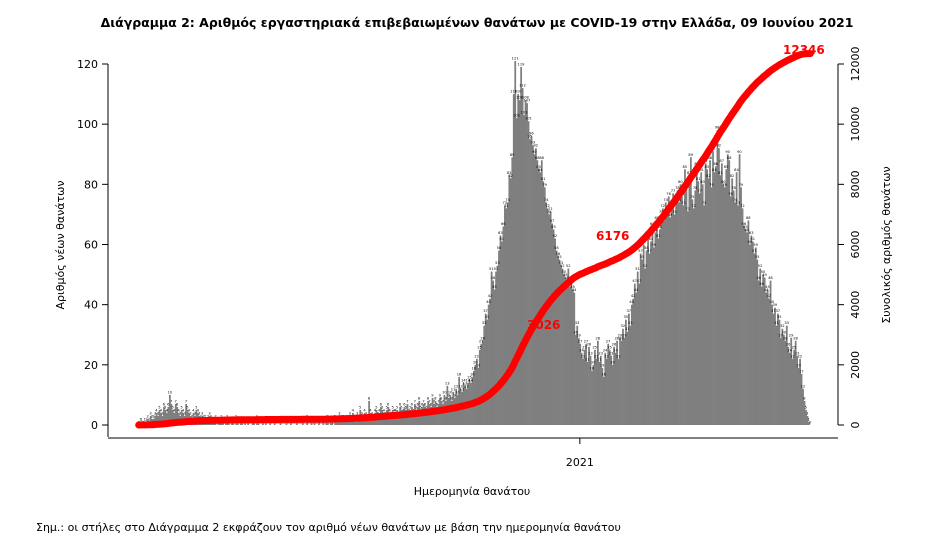 This screenshot has height=556, width=946. I want to click on bar-value-label: 3, so click(357, 413).